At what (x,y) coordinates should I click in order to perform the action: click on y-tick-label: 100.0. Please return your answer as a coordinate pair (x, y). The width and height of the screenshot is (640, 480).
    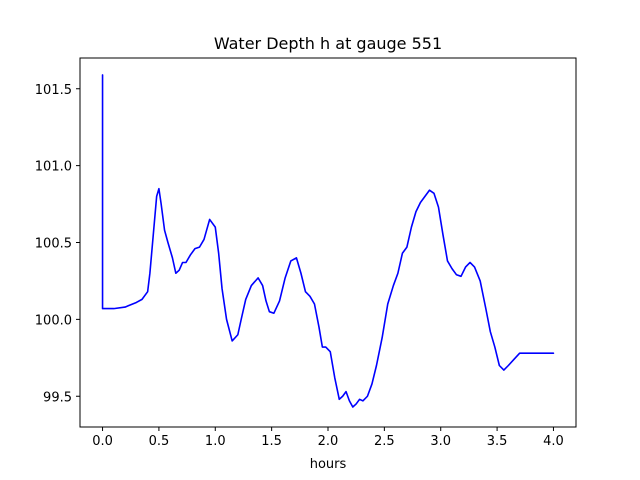
    Looking at the image, I should click on (53, 320).